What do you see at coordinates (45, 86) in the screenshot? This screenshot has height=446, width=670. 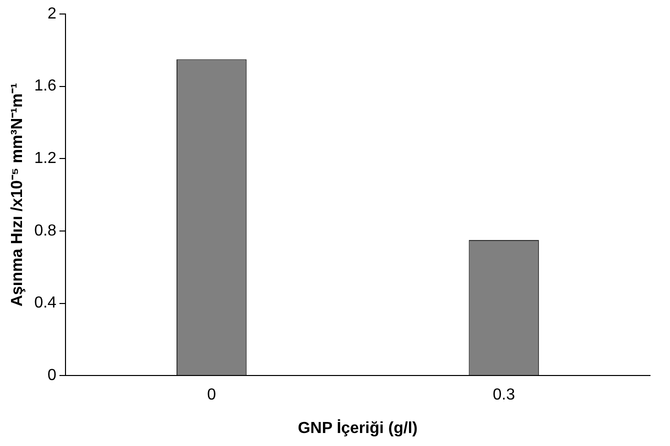 I see `y-tick-label: 1.6` at bounding box center [45, 86].